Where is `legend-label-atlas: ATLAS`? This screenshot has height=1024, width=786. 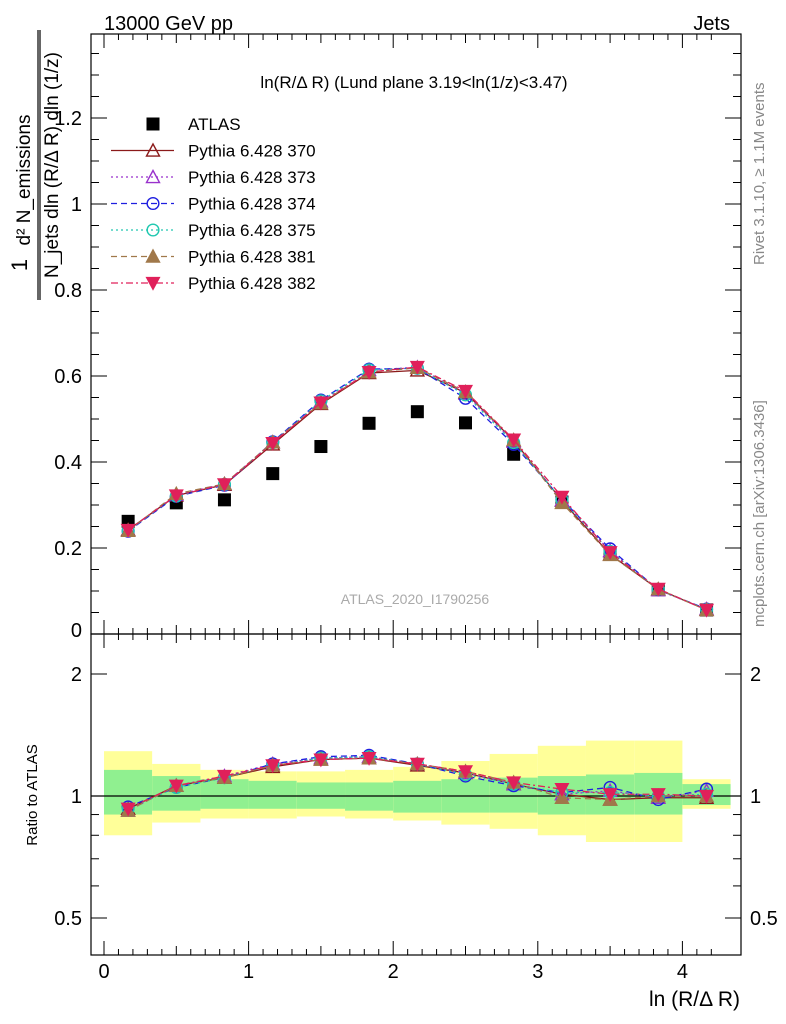
legend-label-atlas: ATLAS is located at coordinates (214, 124).